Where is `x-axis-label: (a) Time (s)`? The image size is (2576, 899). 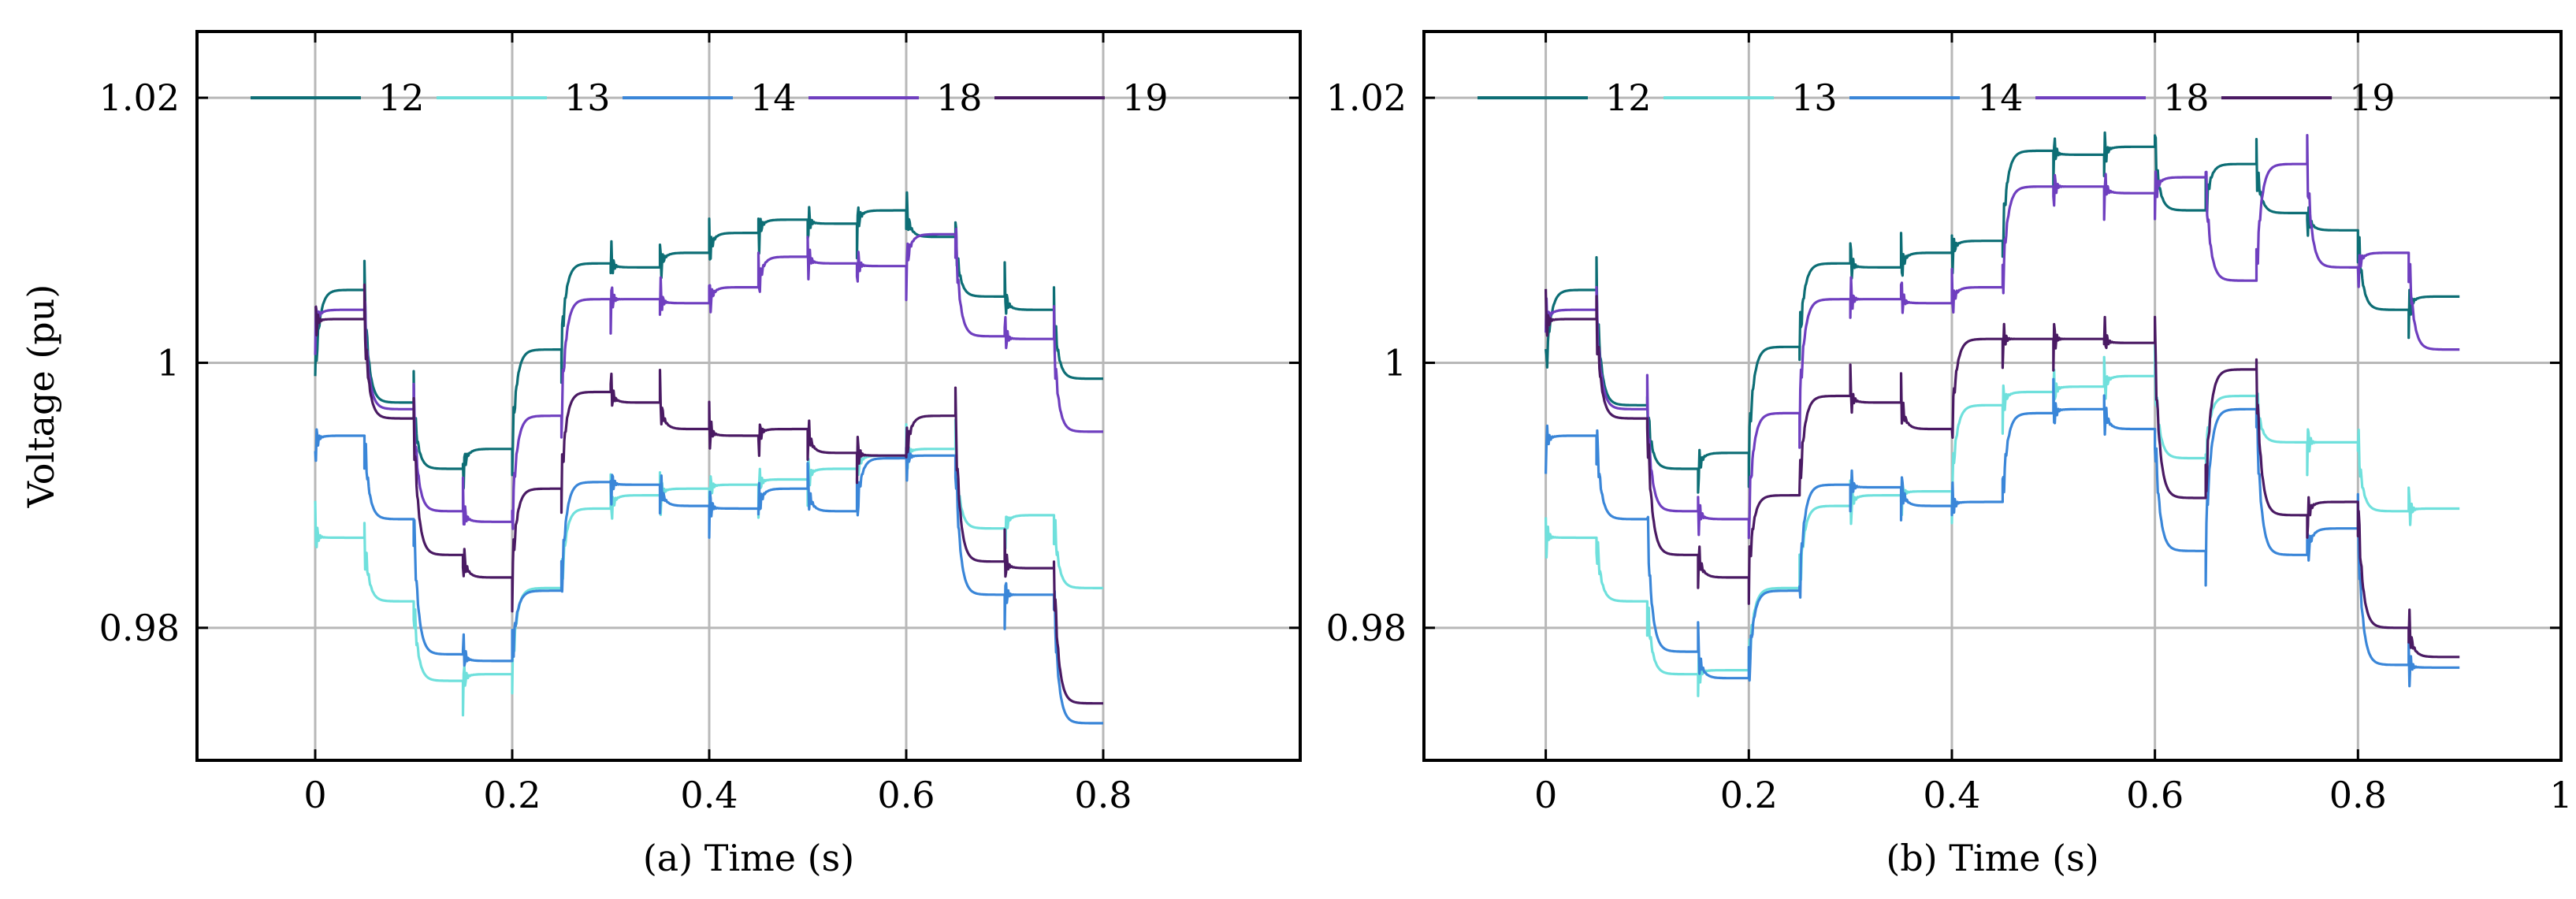
x-axis-label: (a) Time (s) is located at coordinates (748, 858).